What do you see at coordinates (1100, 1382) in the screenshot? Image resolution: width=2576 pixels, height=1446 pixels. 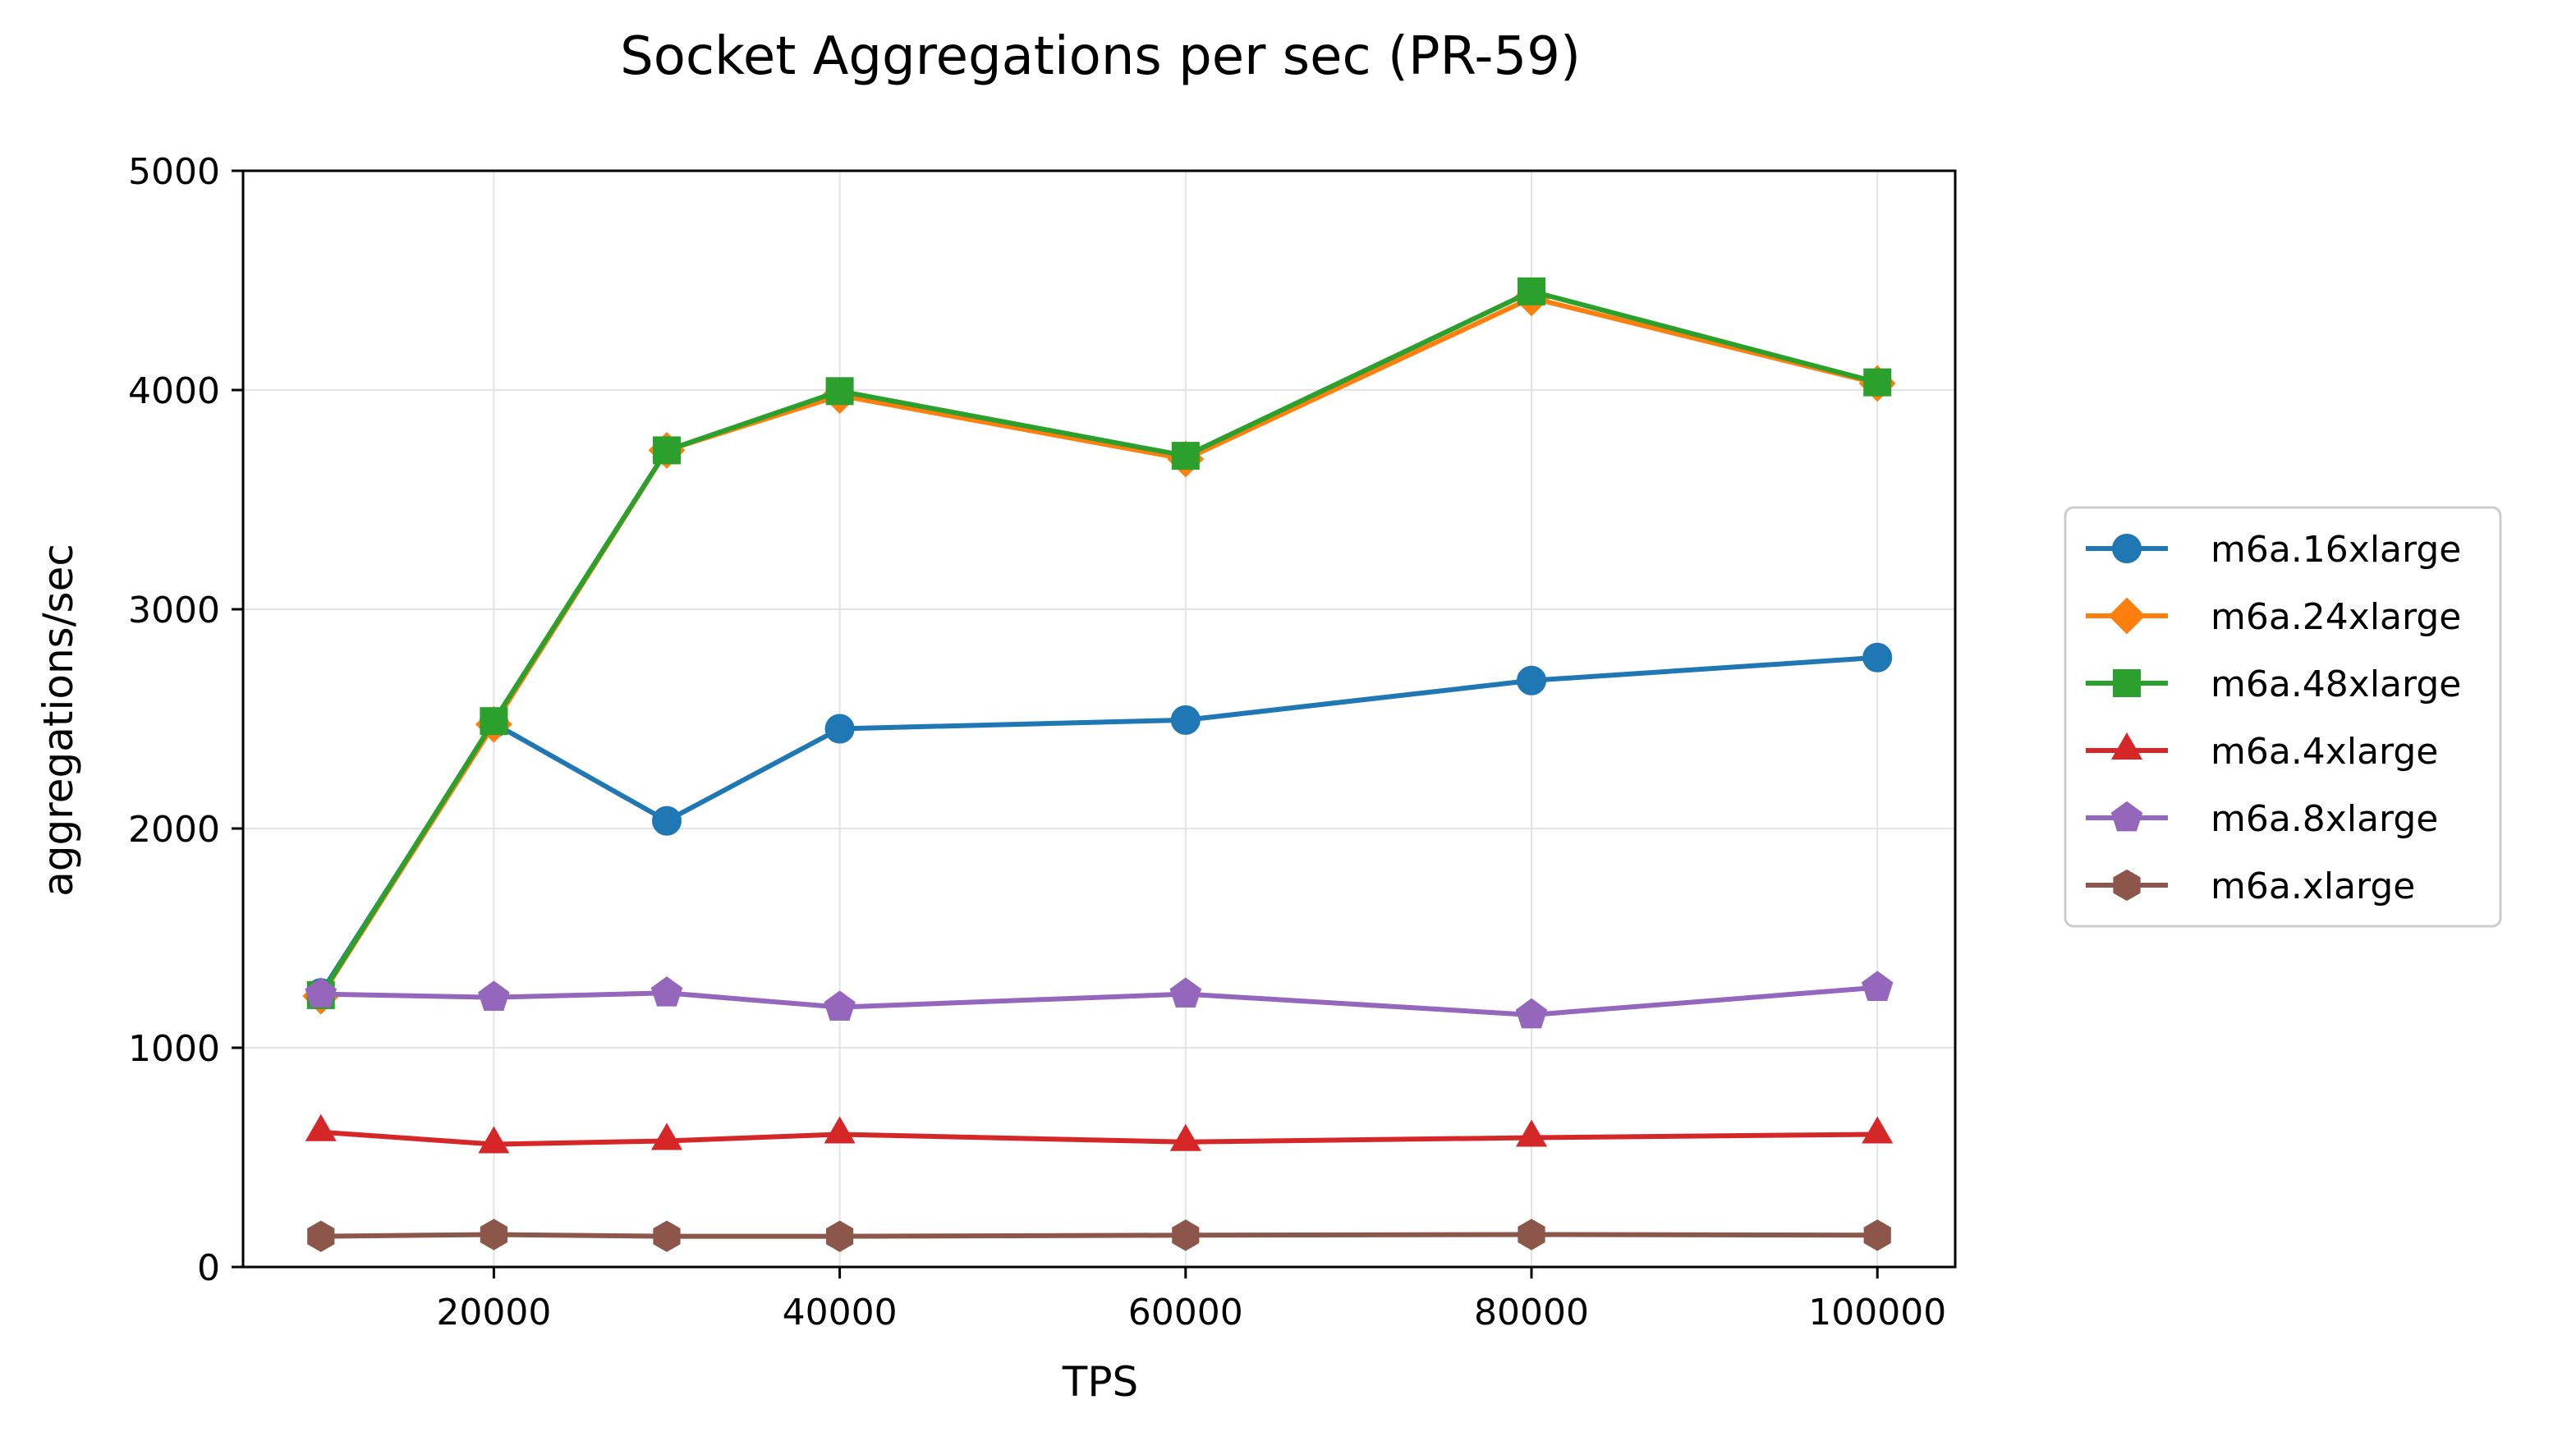 I see `x-axis-label: TPS` at bounding box center [1100, 1382].